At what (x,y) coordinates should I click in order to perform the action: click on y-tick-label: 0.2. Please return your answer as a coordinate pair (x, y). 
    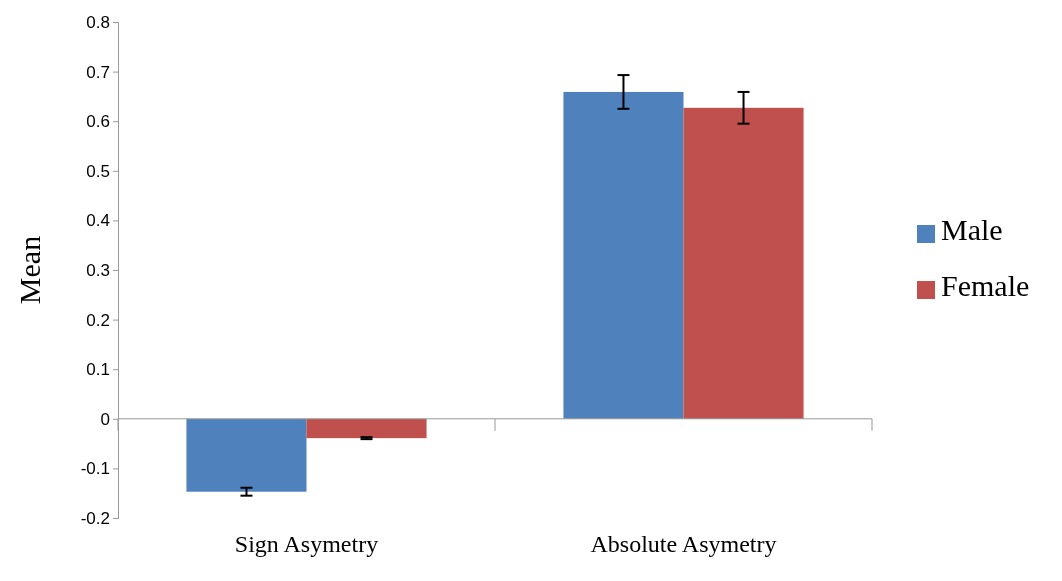
    Looking at the image, I should click on (98, 320).